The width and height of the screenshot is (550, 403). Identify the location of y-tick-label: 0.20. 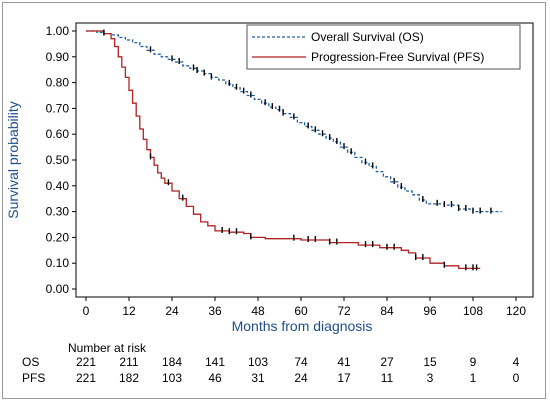
(58, 237).